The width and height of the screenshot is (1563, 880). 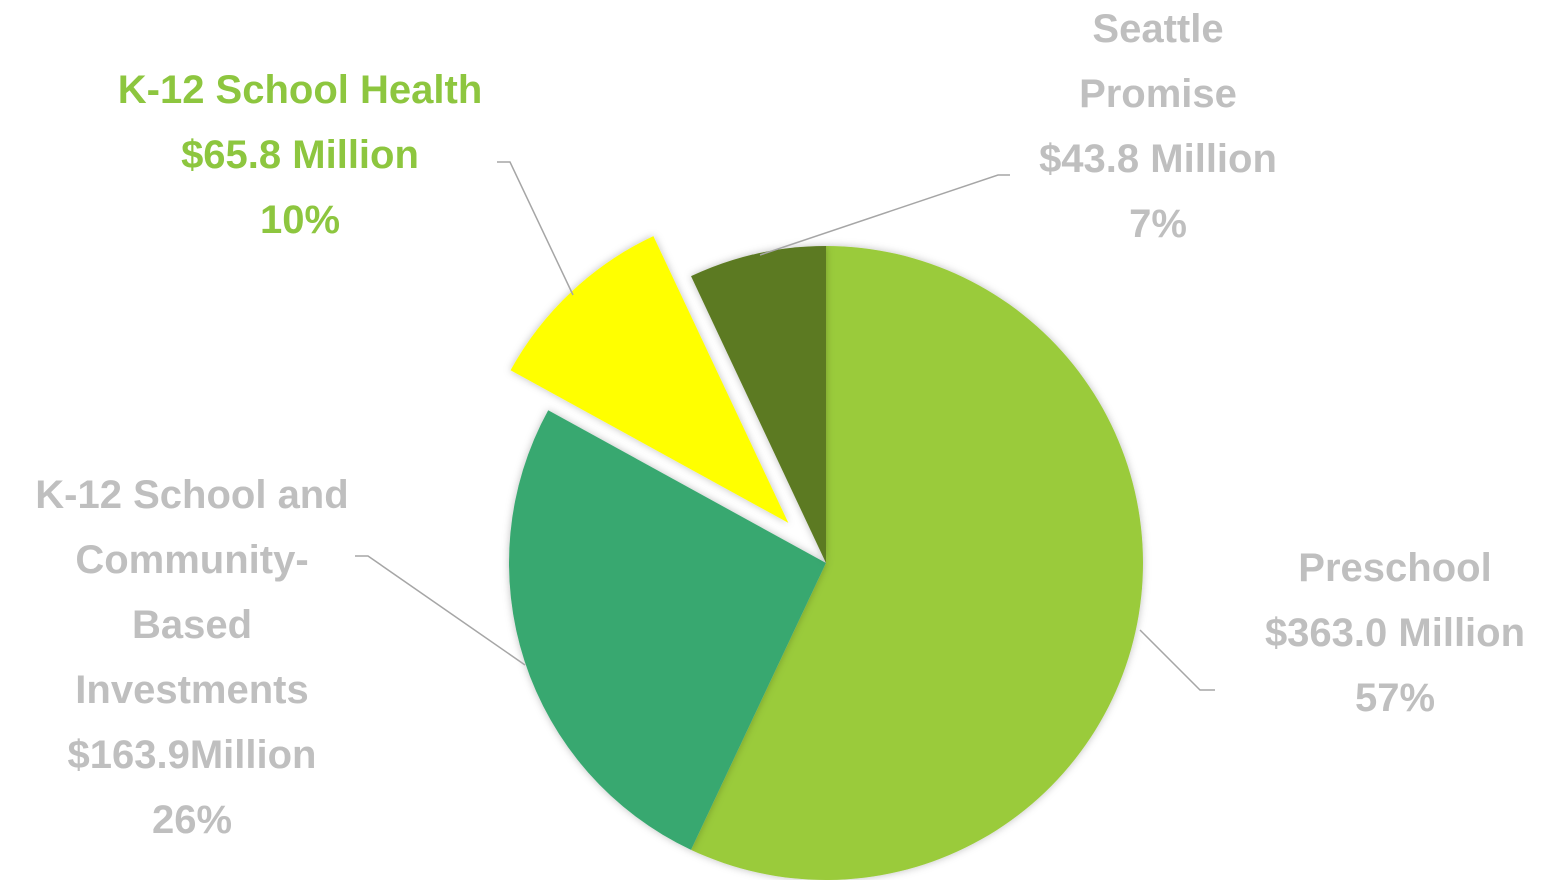 I want to click on data-label: Preschool $363.0 Million 57%, so click(x=1395, y=633).